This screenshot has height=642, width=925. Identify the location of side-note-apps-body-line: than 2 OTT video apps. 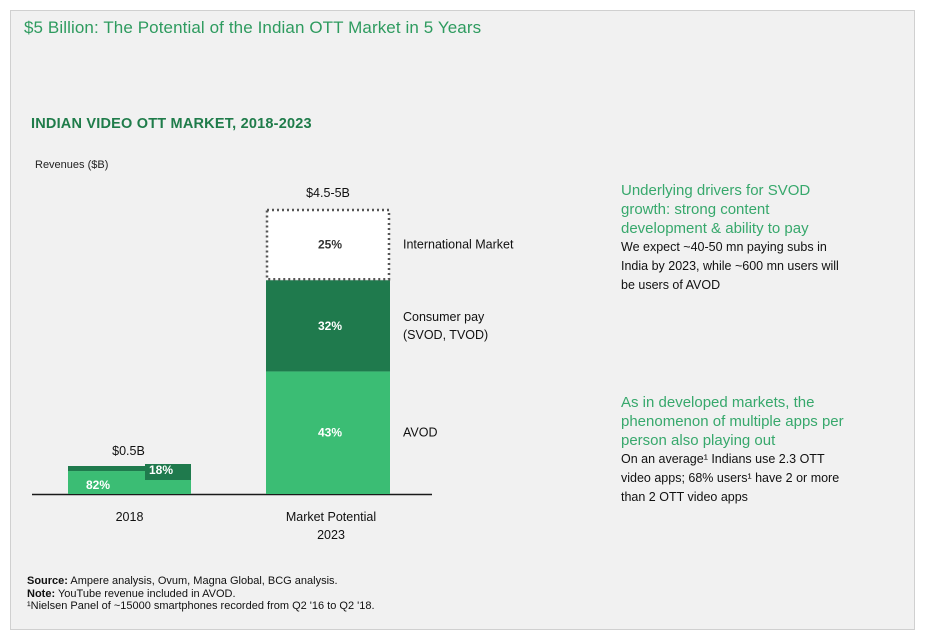
(684, 497).